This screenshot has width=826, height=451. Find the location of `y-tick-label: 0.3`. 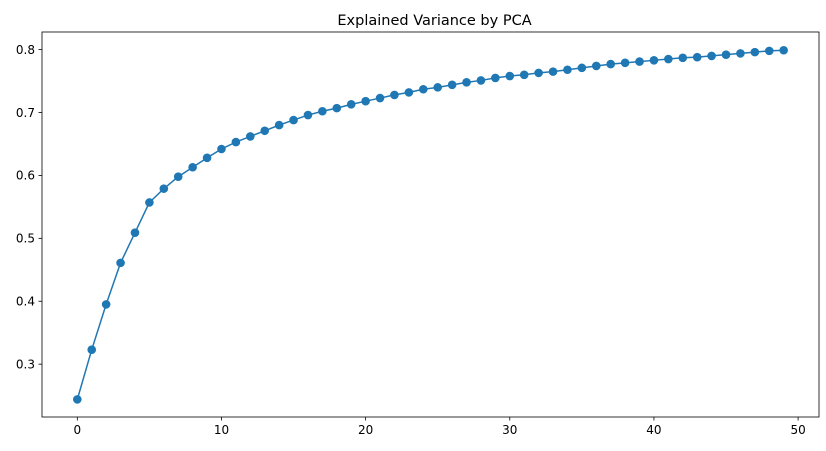

y-tick-label: 0.3 is located at coordinates (25, 364).